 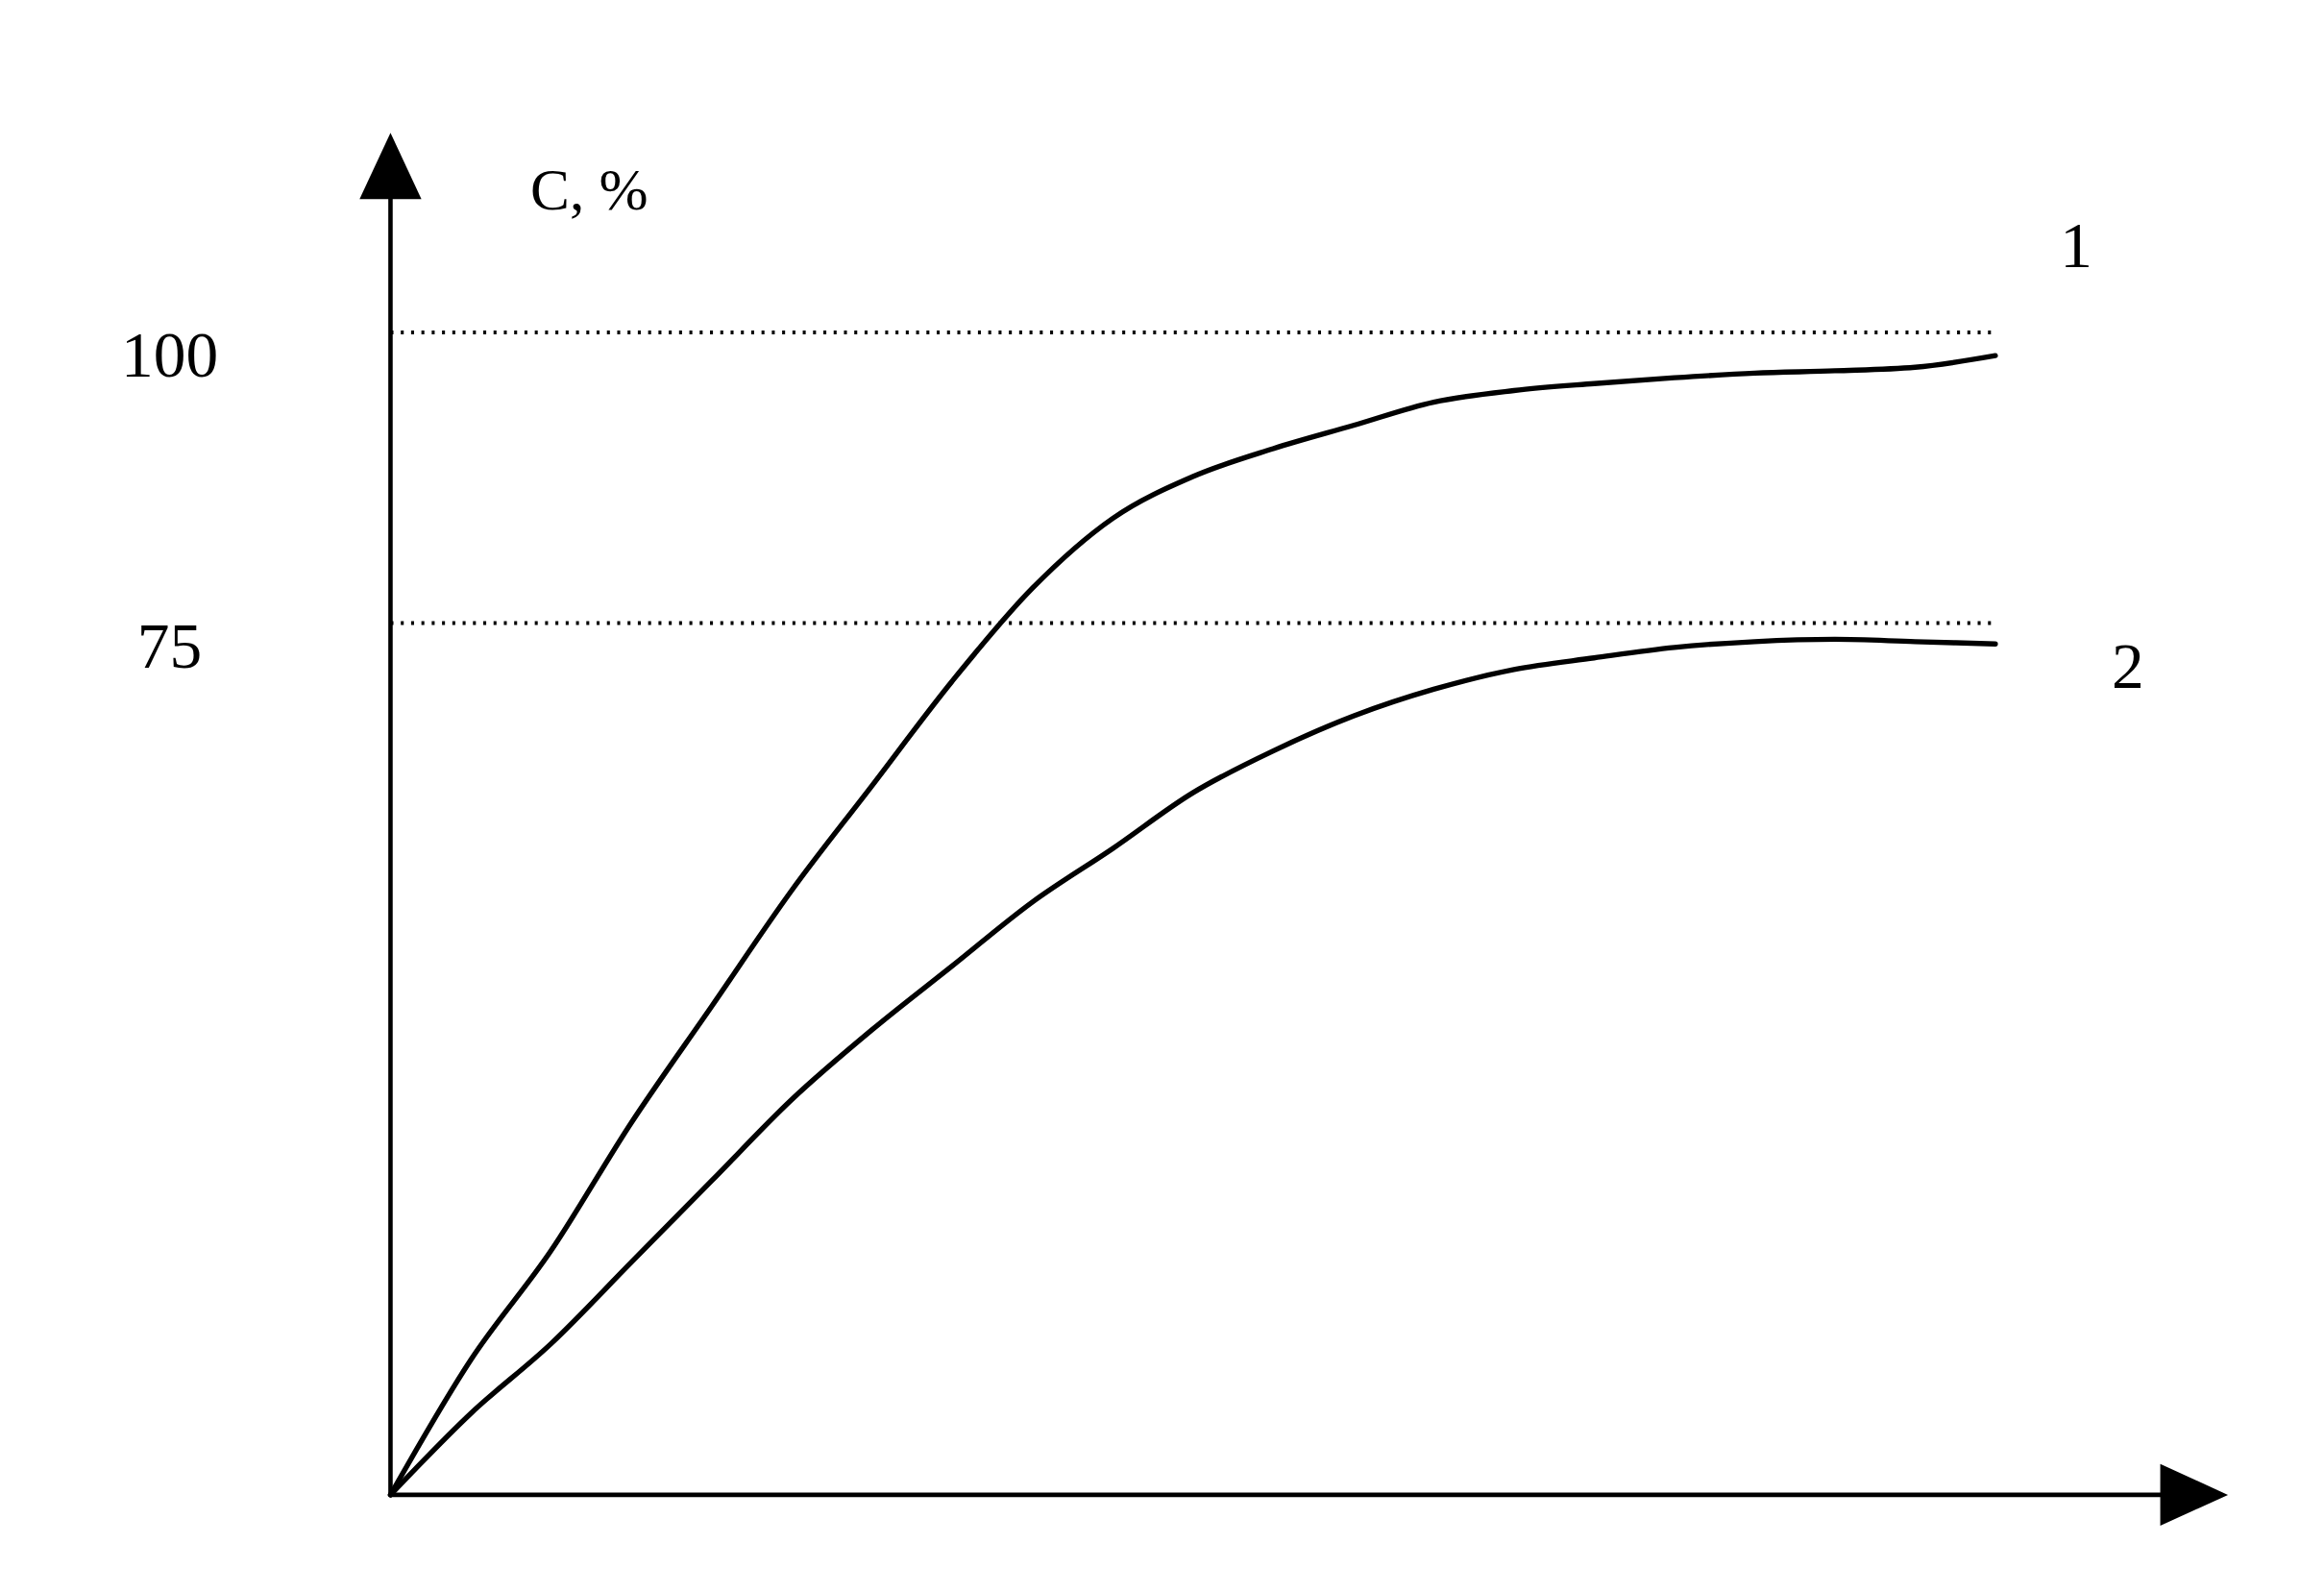 I want to click on y-tick-label: 100, so click(x=170, y=355).